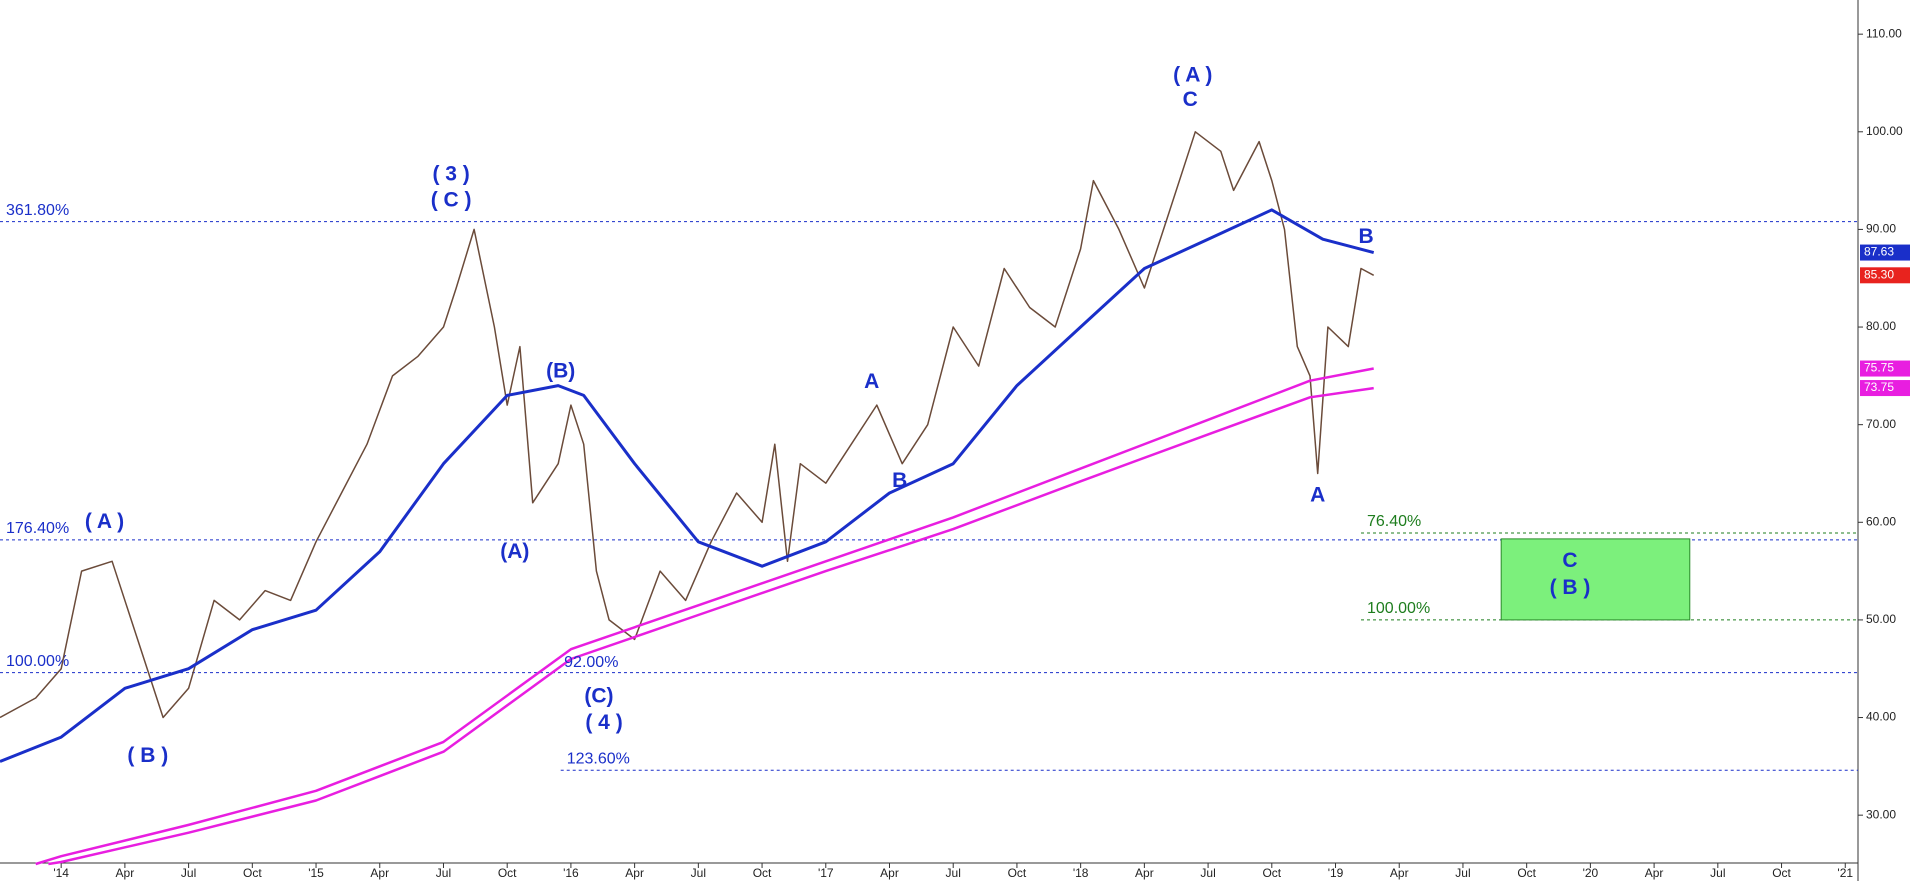  What do you see at coordinates (1881, 814) in the screenshot?
I see `y-tick-label: 30.00` at bounding box center [1881, 814].